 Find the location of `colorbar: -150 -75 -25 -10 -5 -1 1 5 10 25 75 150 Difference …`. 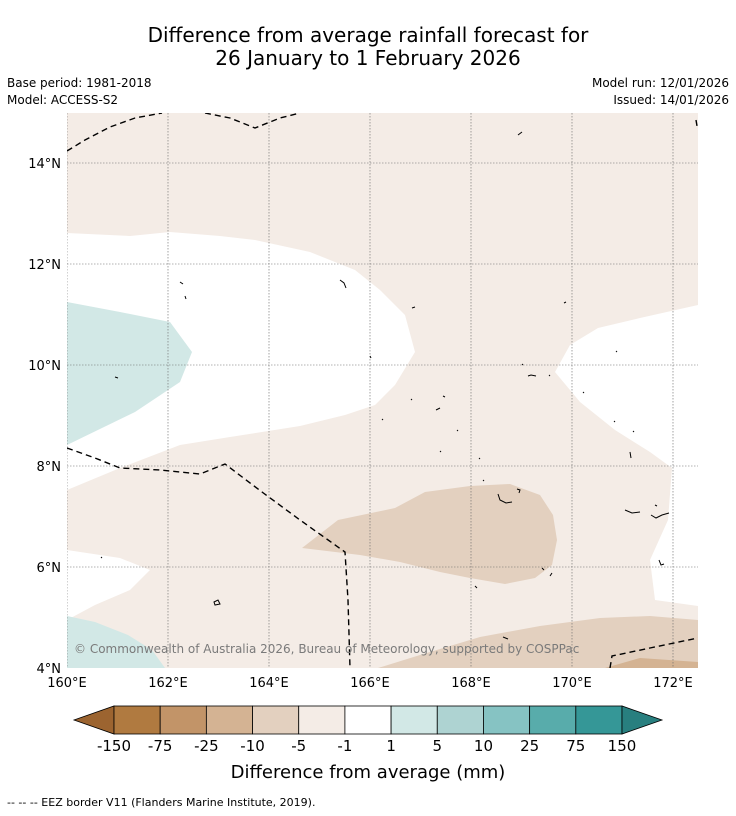

colorbar: -150 -75 -25 -10 -5 -1 1 5 10 25 75 150 Difference … is located at coordinates (368, 744).